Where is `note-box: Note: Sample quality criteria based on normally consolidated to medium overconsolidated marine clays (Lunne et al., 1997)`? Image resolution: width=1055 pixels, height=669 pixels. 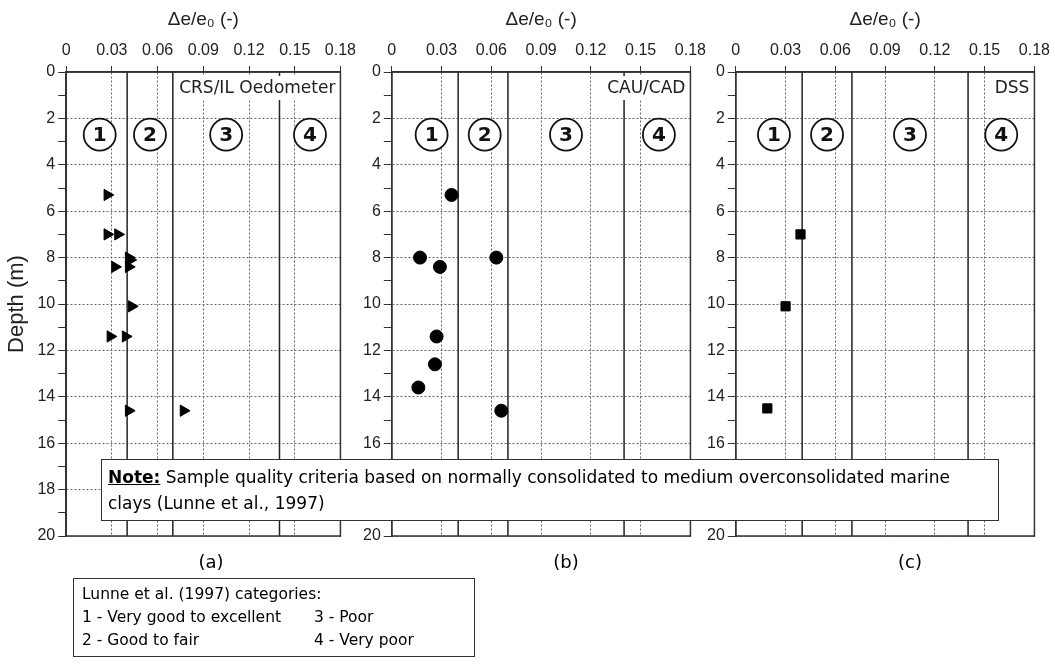
note-box: Note: Sample quality criteria based on normally consolidated to medium overconsolidated marine clays (Lunne et al., 1997) is located at coordinates (550, 490).